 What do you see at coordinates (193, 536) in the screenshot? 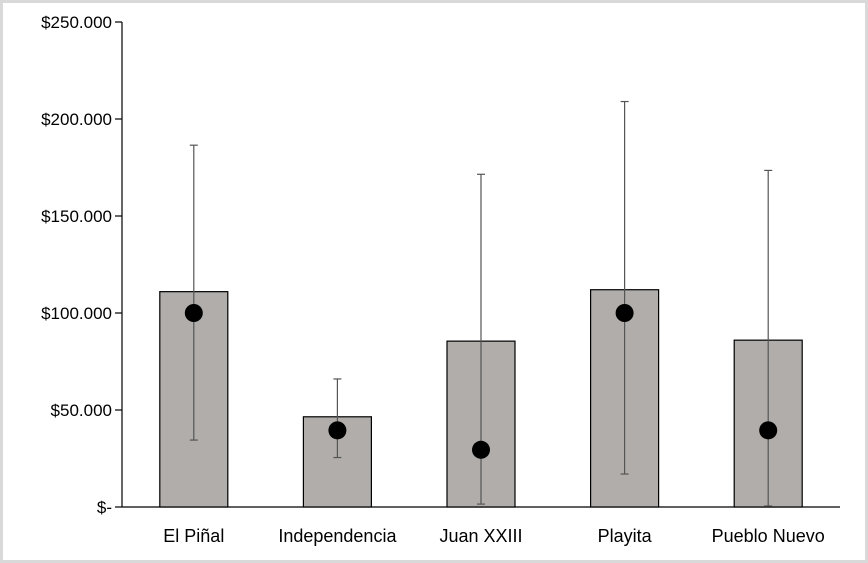
I see `x-tick-label: El Piñal` at bounding box center [193, 536].